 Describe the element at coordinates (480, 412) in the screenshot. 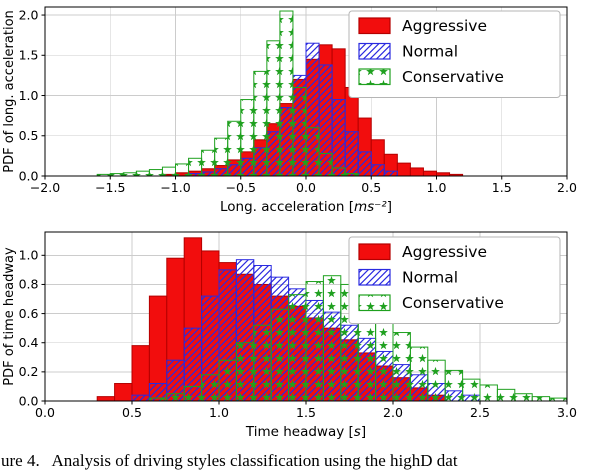

I see `svg-text: 2.5` at that location.